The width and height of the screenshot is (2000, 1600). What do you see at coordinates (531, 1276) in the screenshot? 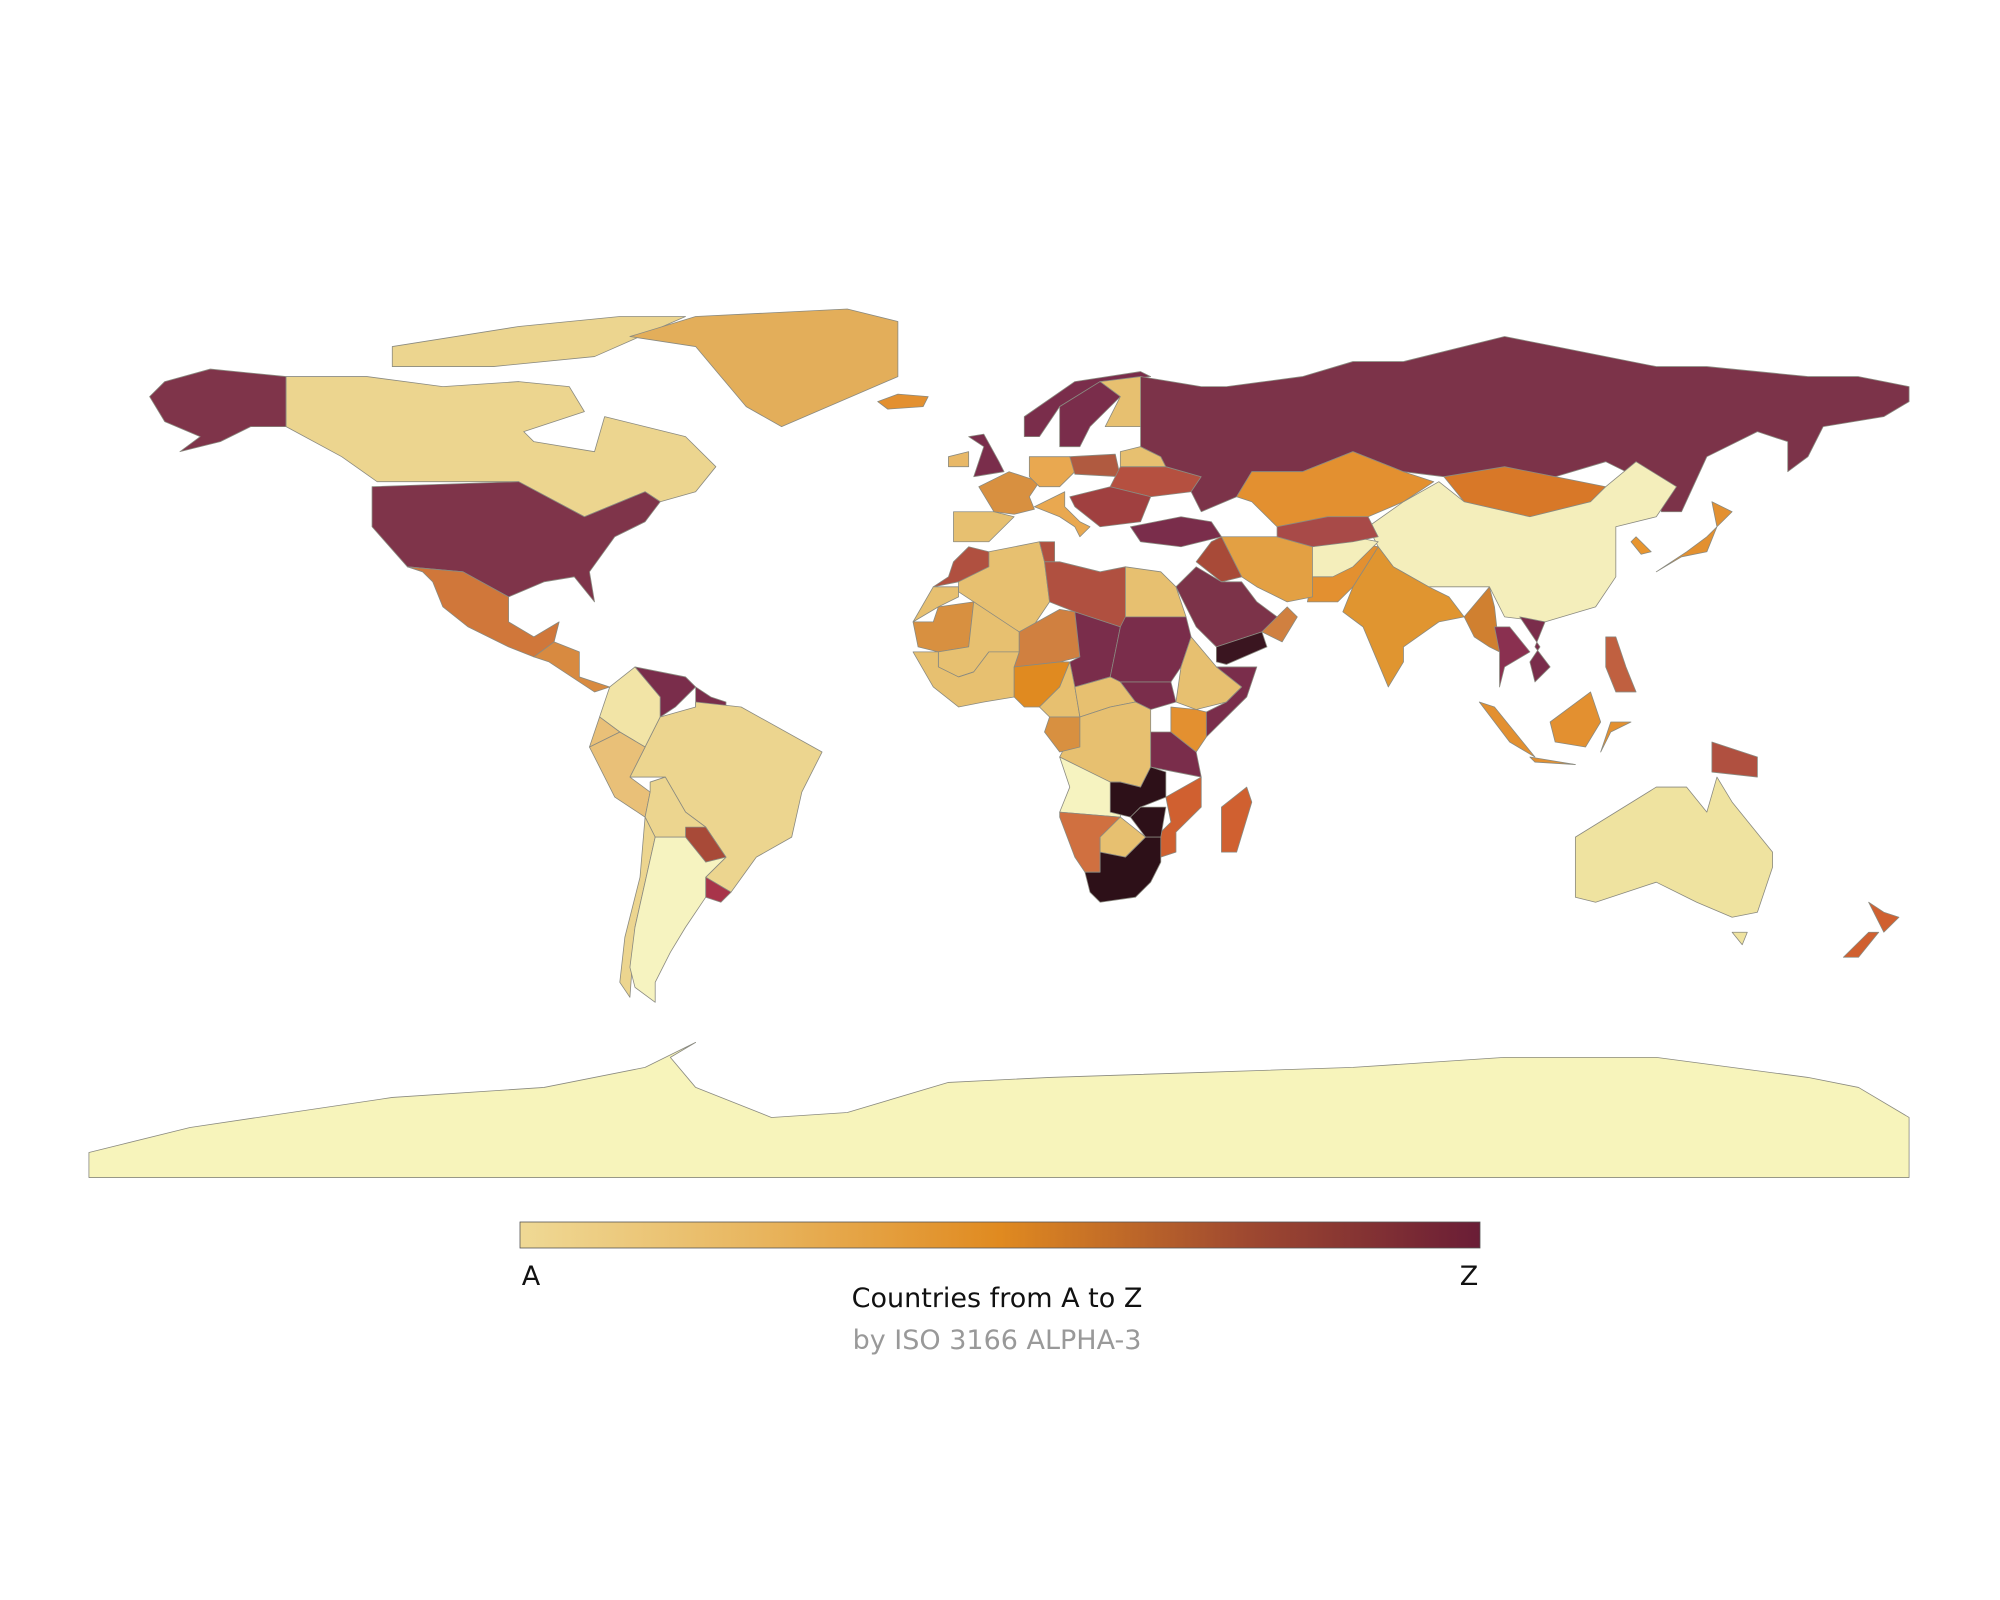
I see `colorbar-min-label: A` at bounding box center [531, 1276].